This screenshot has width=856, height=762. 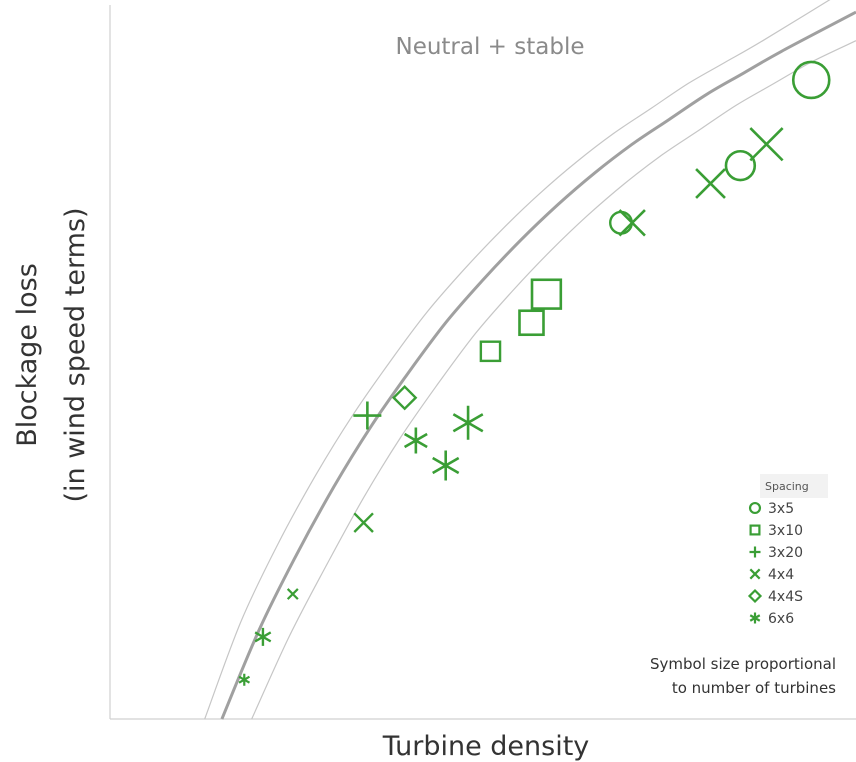 I want to click on legend-label-3x10: 3x10, so click(x=785, y=531).